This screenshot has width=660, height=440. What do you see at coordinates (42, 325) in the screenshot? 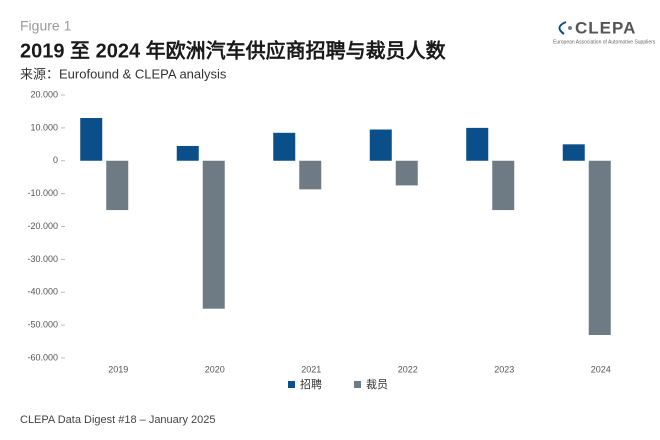
I see `y-tick-label: -50.000` at bounding box center [42, 325].